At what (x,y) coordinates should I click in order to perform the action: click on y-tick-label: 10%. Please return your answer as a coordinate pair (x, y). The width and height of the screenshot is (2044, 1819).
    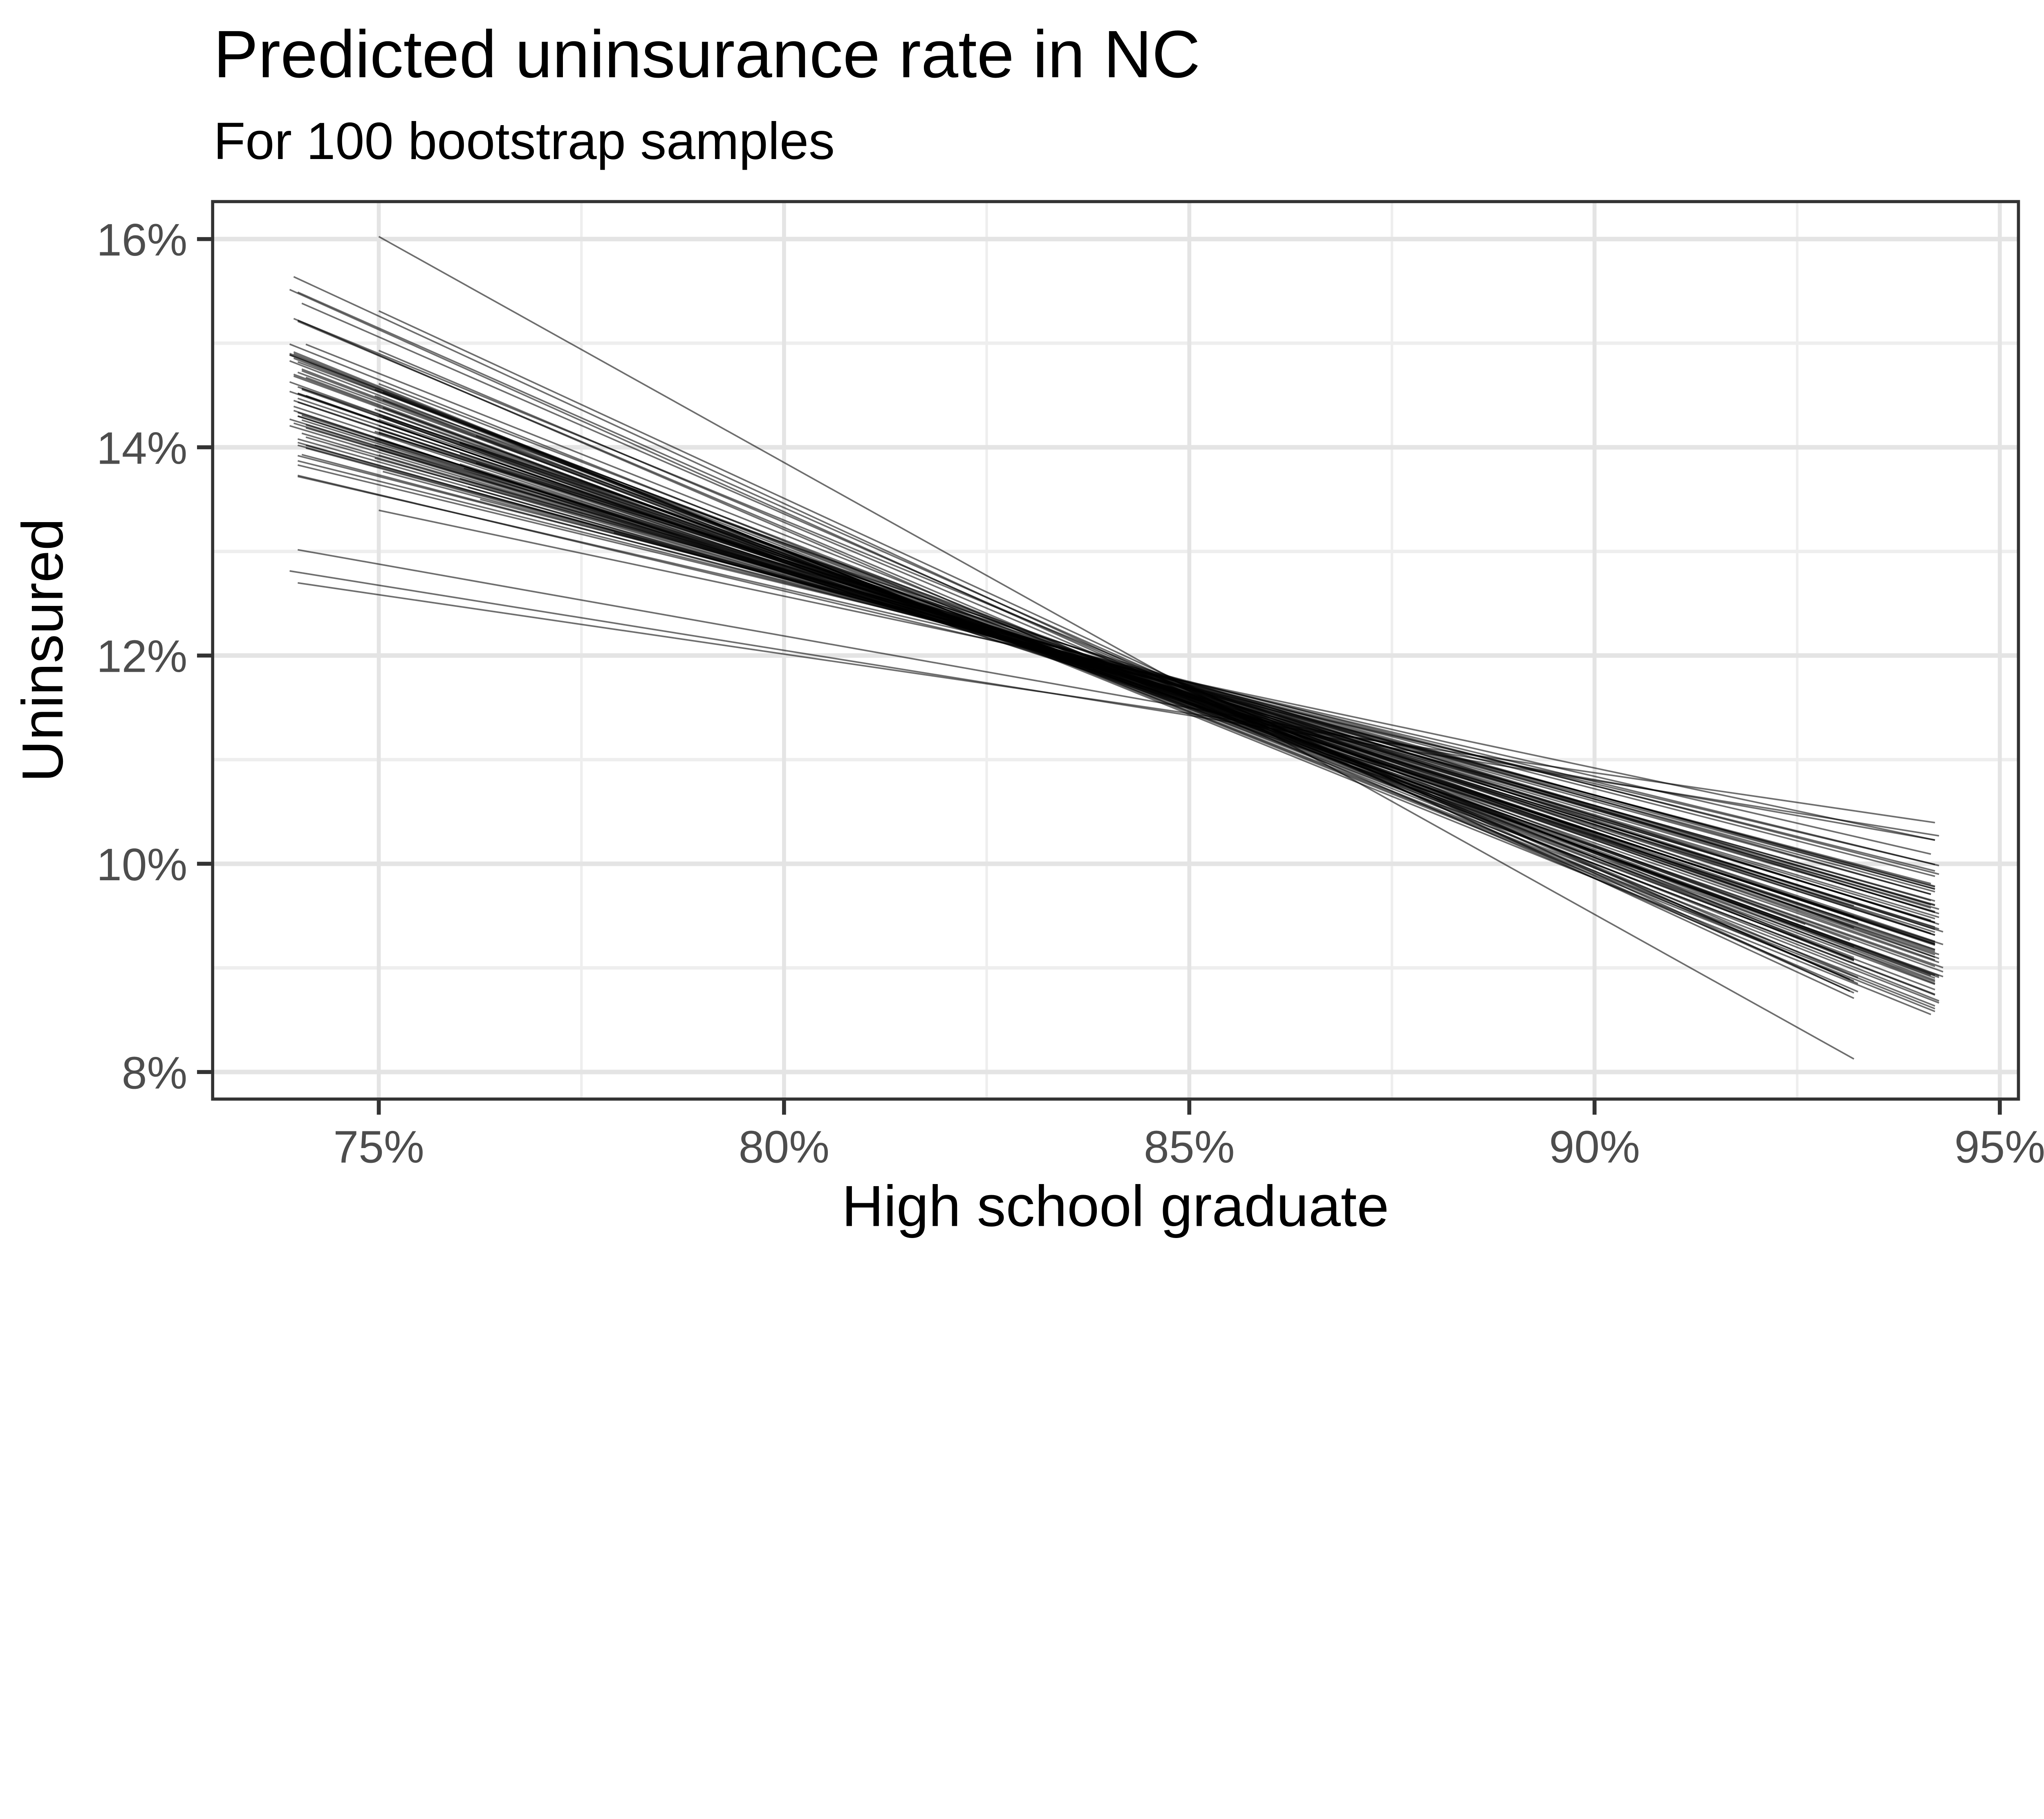
    Looking at the image, I should click on (141, 864).